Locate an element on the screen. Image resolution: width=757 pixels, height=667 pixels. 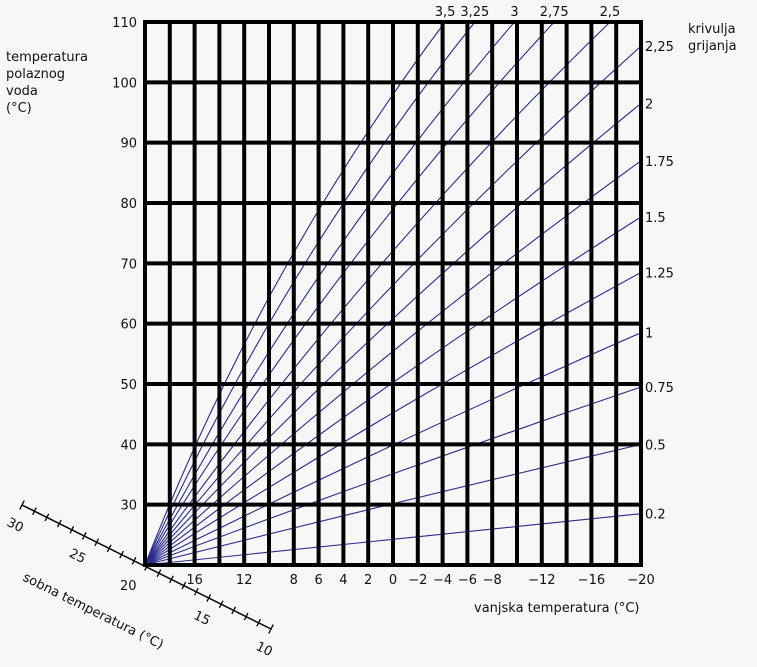
y-axis-title-line: voda is located at coordinates (22, 91).